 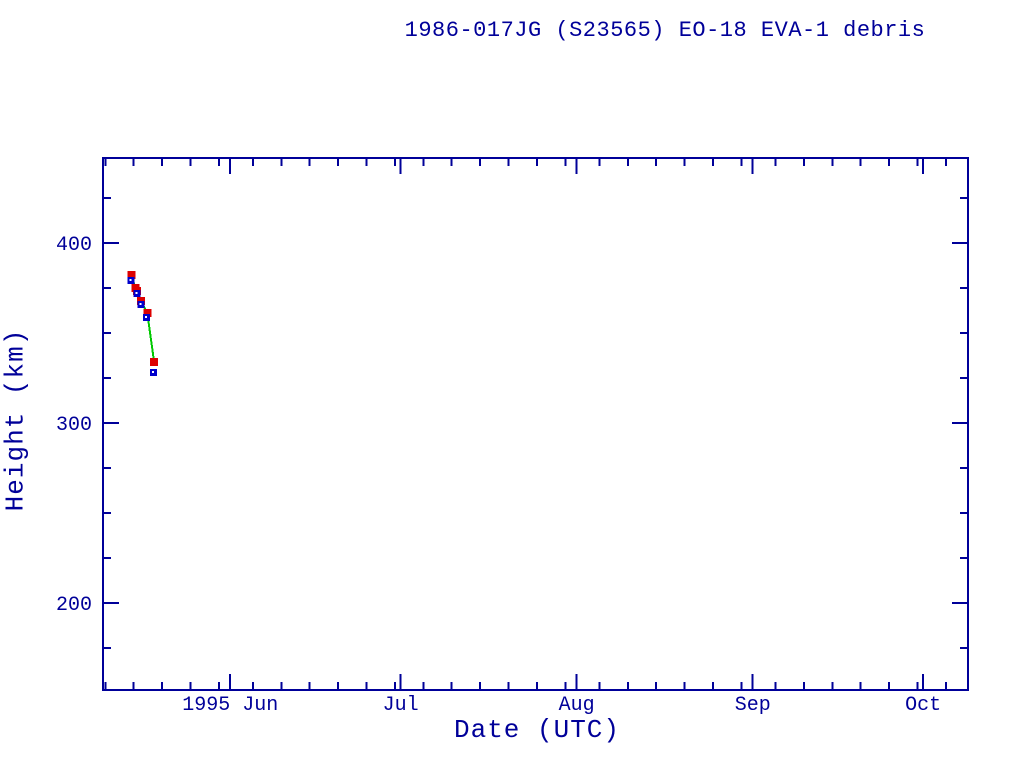 What do you see at coordinates (537, 730) in the screenshot?
I see `x-axis-title: Date (UTC)` at bounding box center [537, 730].